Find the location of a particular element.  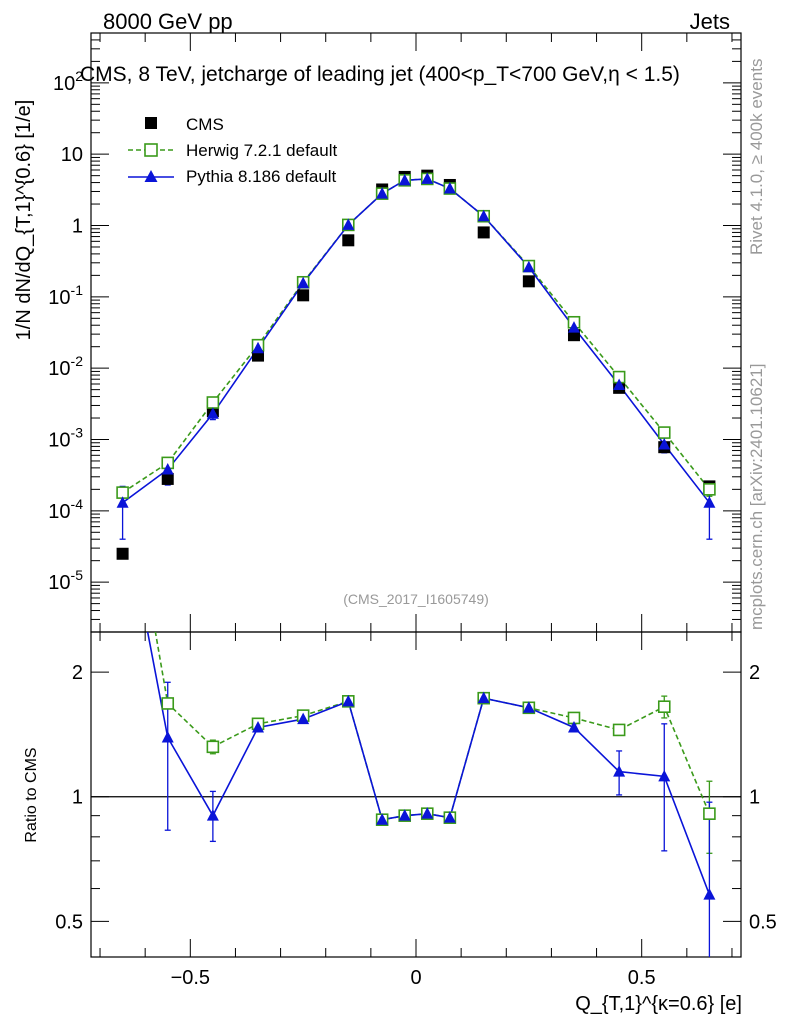

y-tick-label: 10⁻¹ is located at coordinates (65, 295).